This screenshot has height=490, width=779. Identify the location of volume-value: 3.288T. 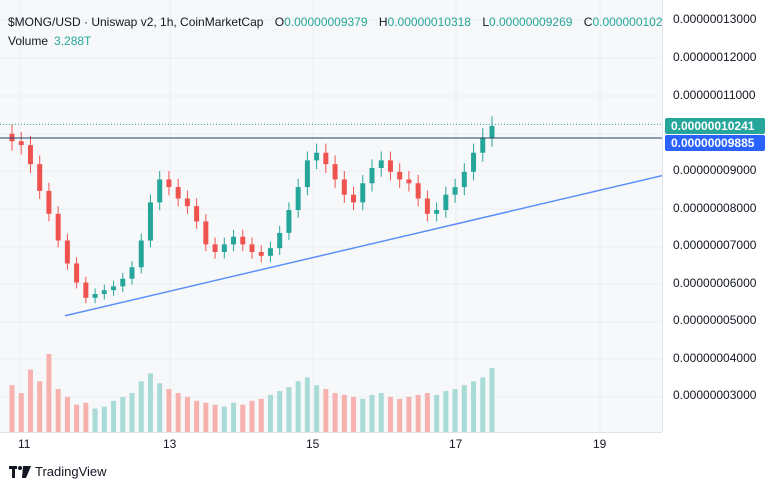
(73, 41).